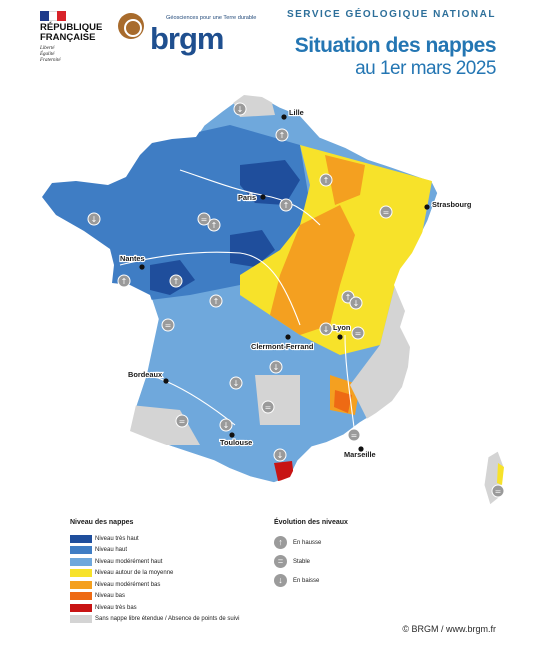 The image size is (556, 652). Describe the element at coordinates (452, 204) in the screenshot. I see `city-label: Strasbourg` at that location.